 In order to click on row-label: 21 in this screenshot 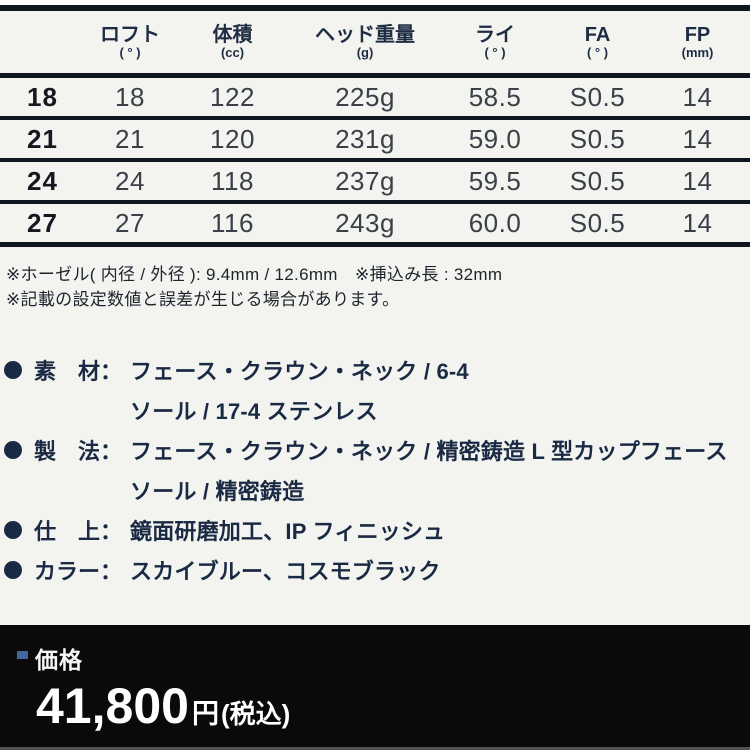, I will do `click(42, 138)`.